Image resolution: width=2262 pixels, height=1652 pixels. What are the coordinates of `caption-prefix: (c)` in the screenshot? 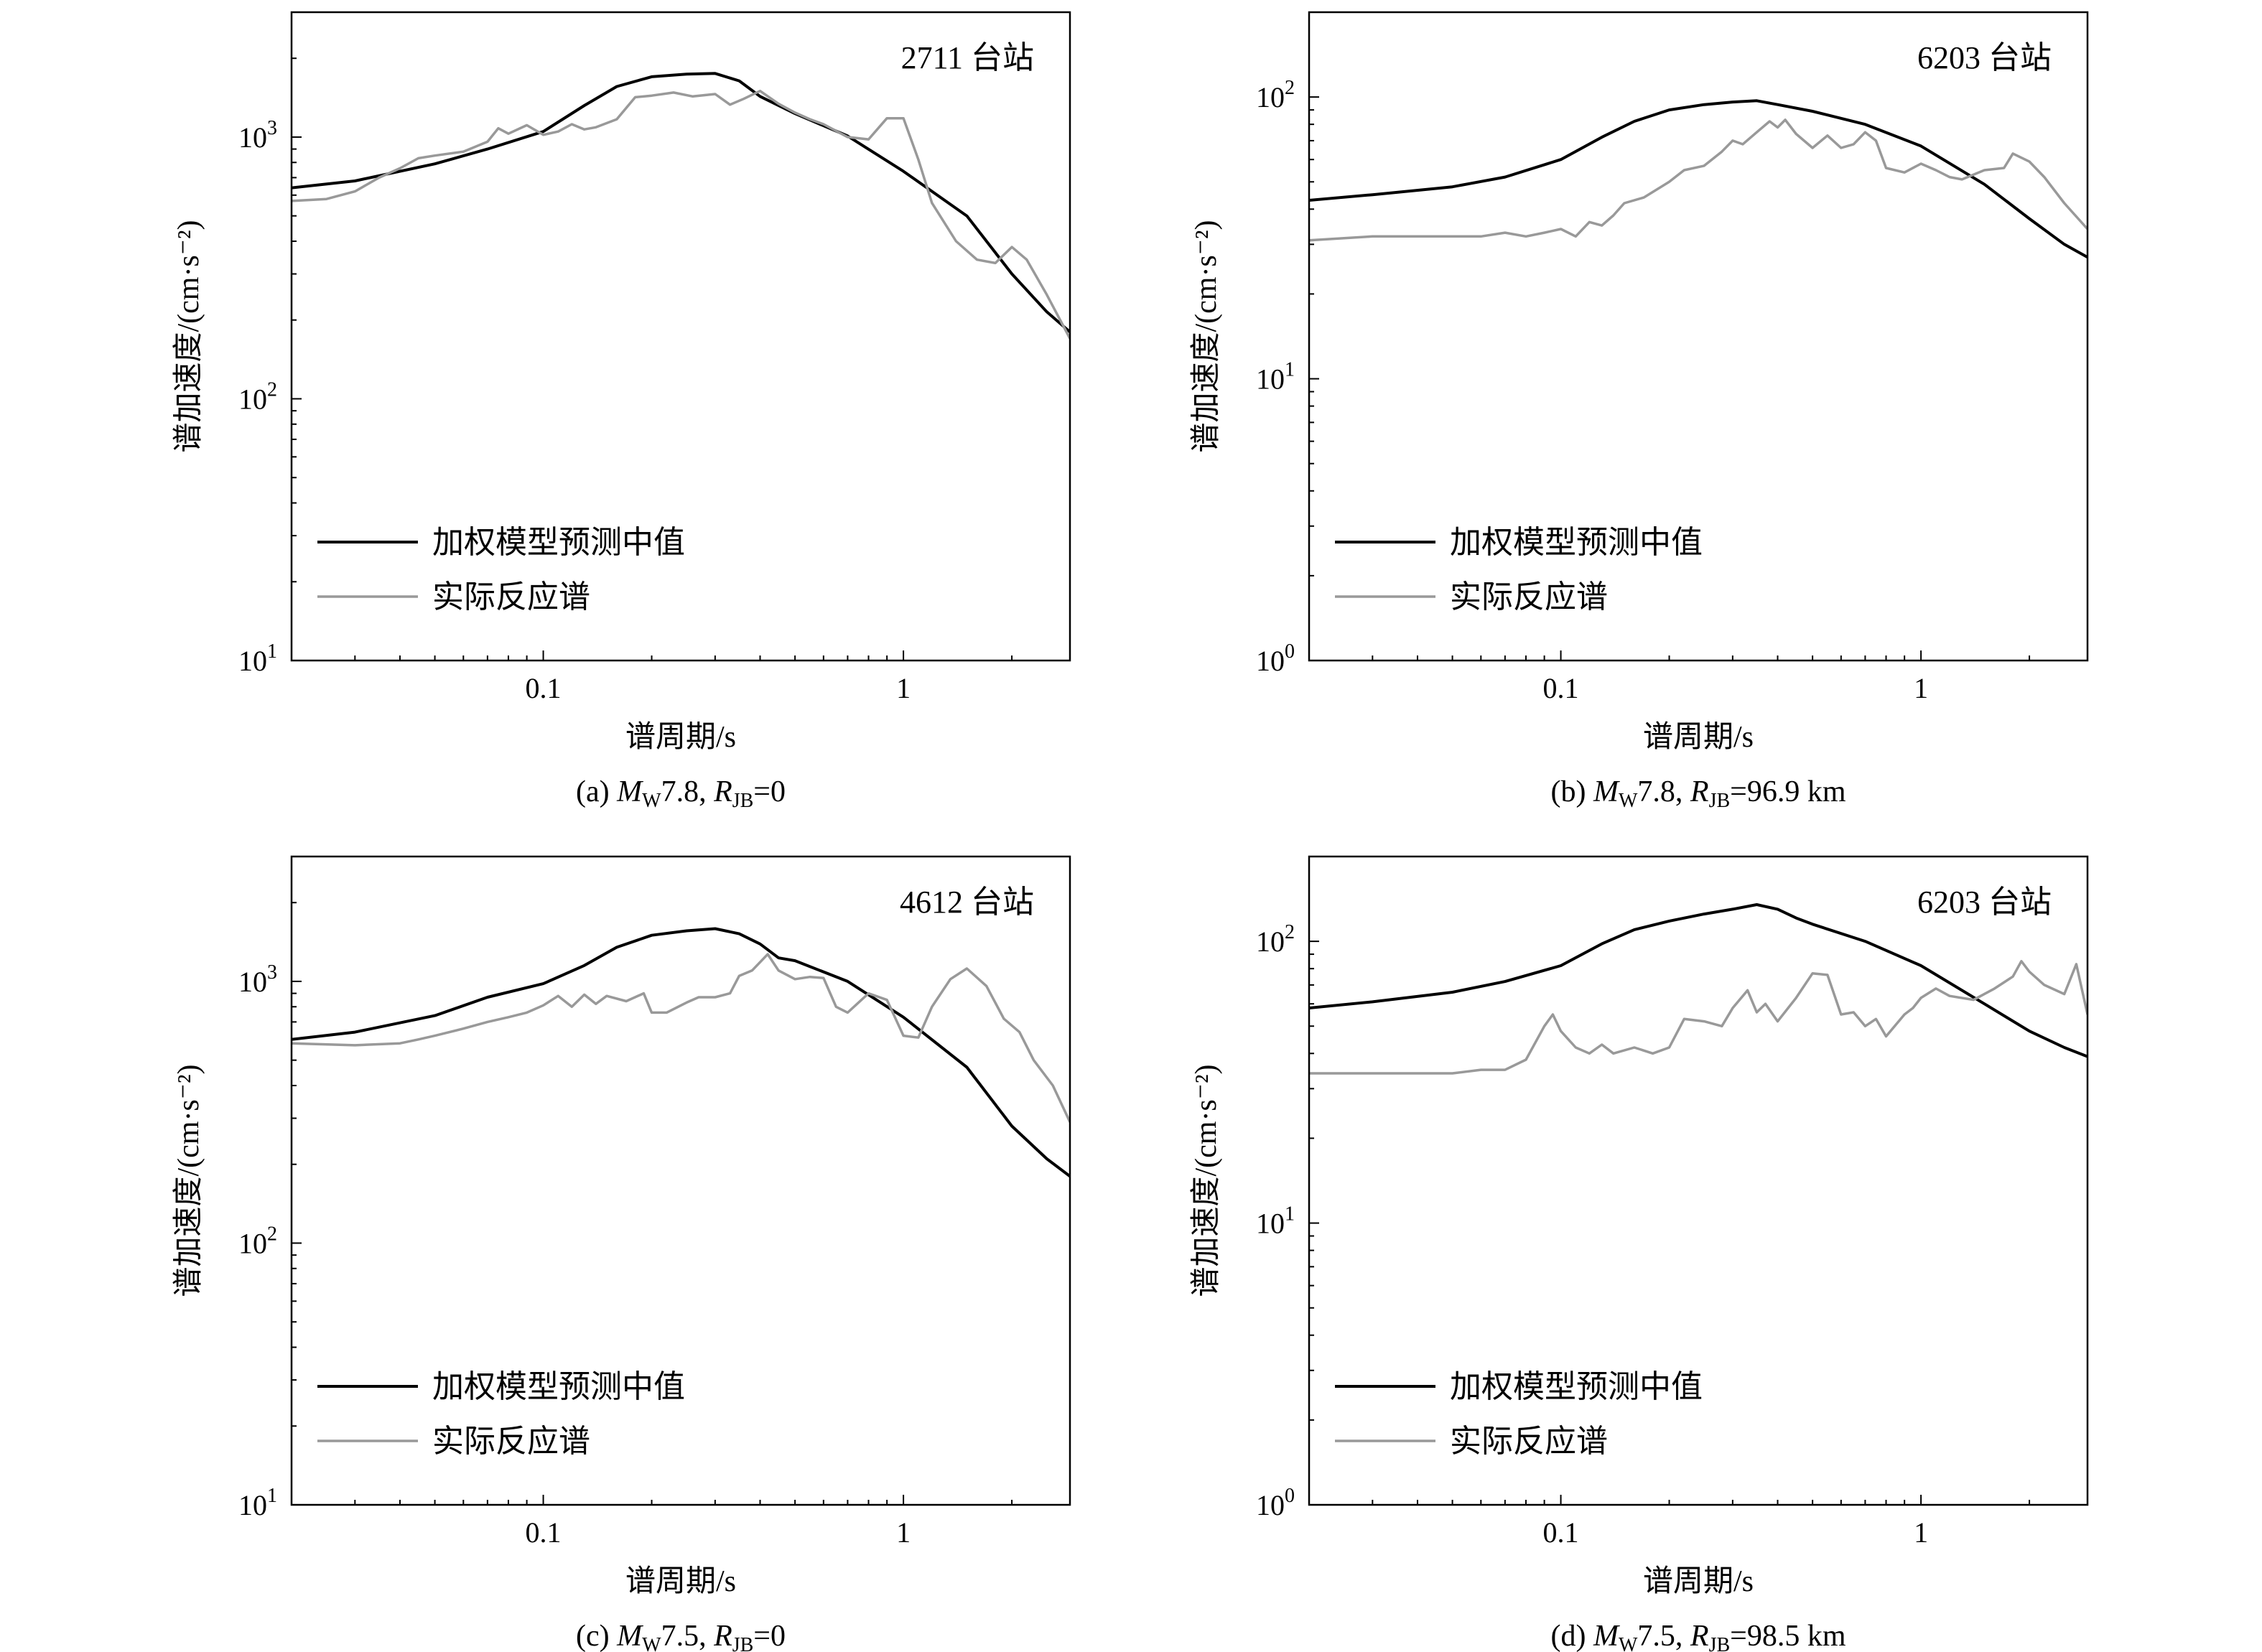 It's located at (596, 1636).